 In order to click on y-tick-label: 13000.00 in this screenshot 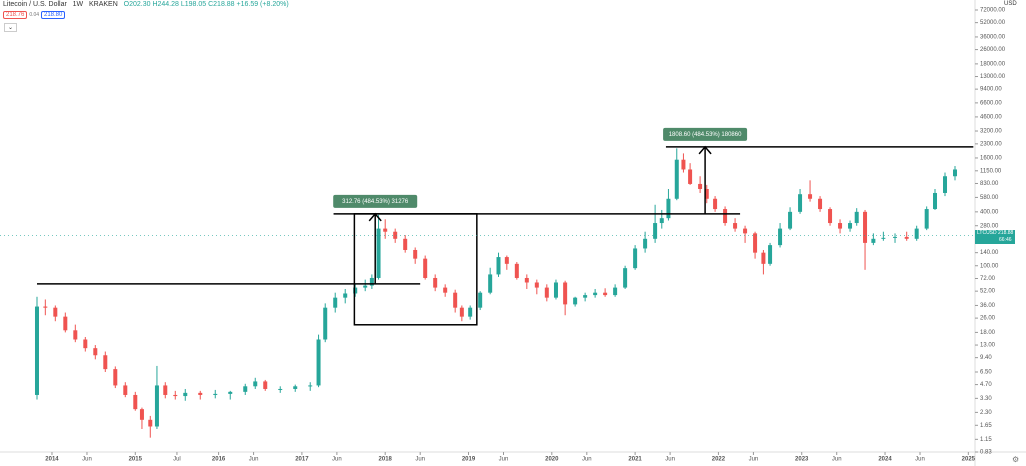, I will do `click(993, 77)`.